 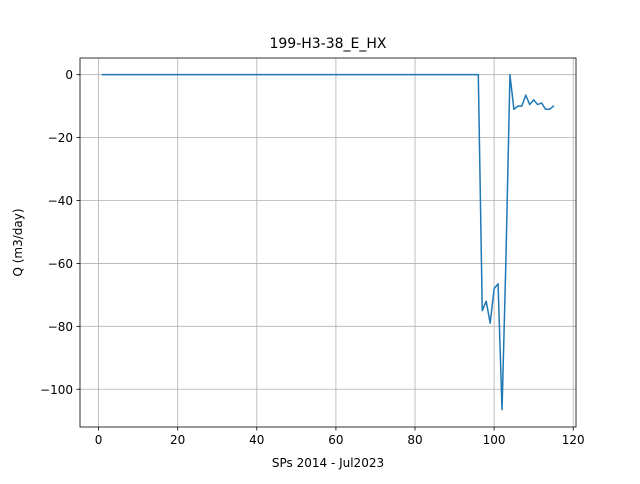 What do you see at coordinates (60, 138) in the screenshot?
I see `y-tick-label: −20` at bounding box center [60, 138].